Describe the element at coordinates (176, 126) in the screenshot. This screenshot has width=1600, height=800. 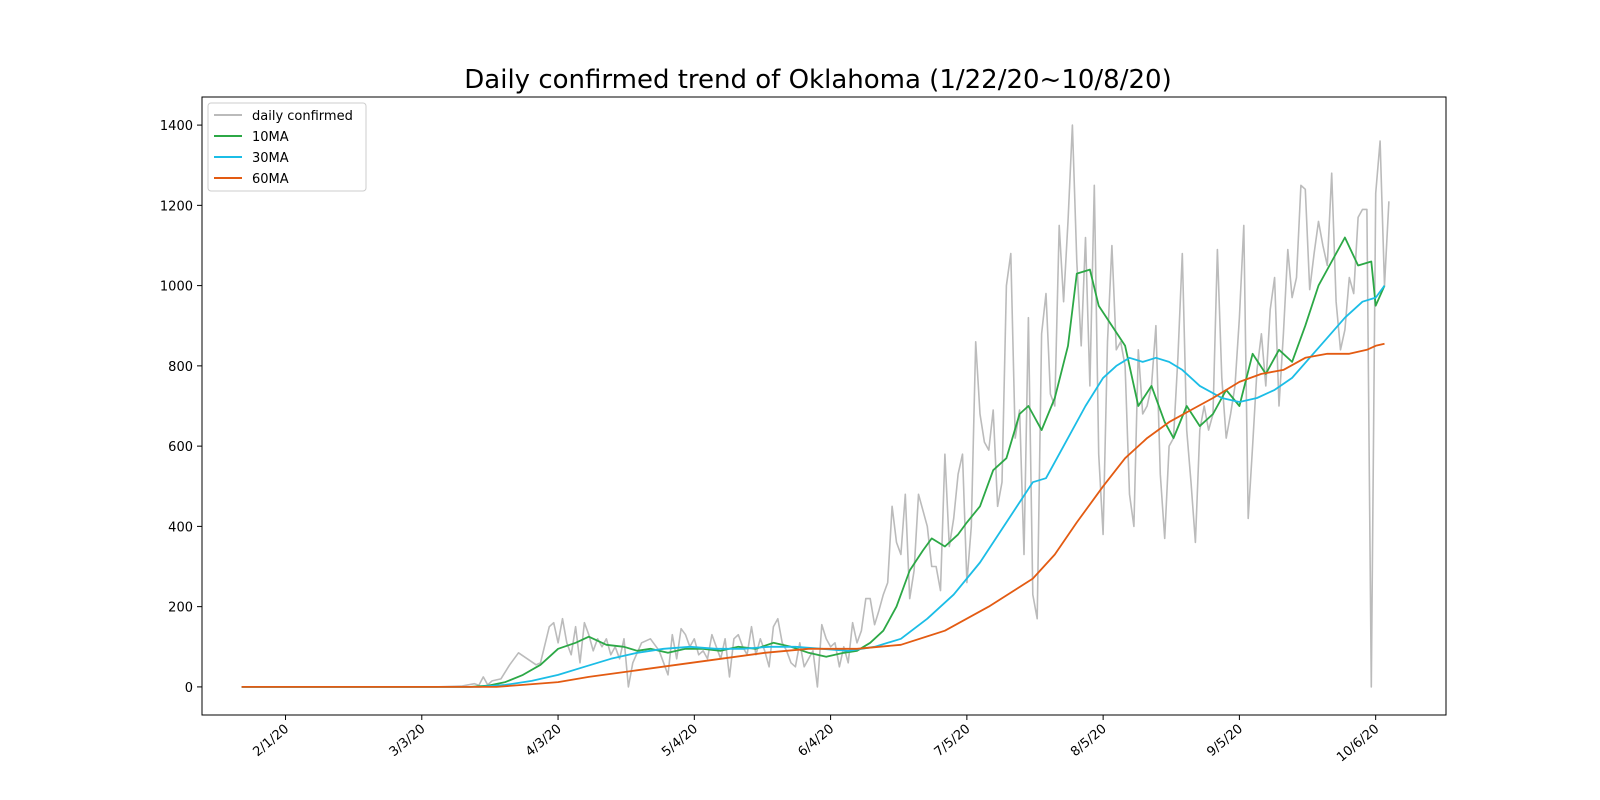
I see `y-tick-label: 1400` at that location.